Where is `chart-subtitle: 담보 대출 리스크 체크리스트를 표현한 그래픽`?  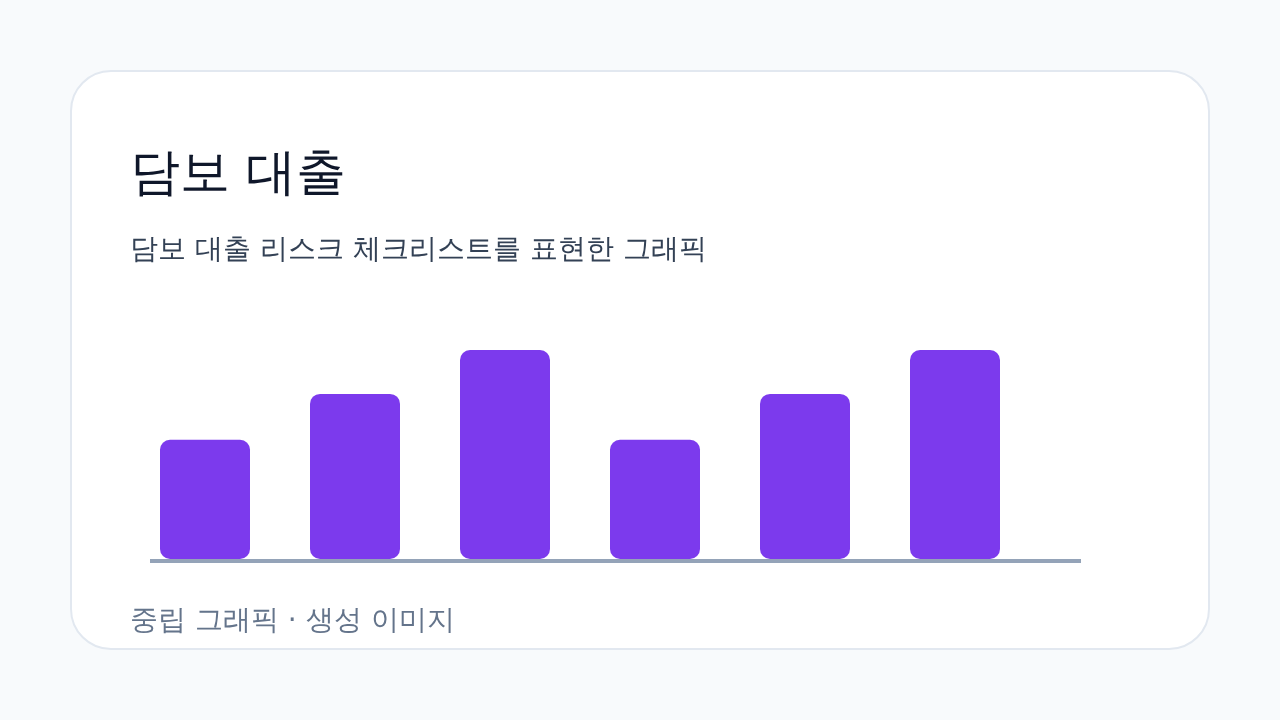
chart-subtitle: 담보 대출 리스크 체크리스트를 표현한 그래픽 is located at coordinates (418, 248).